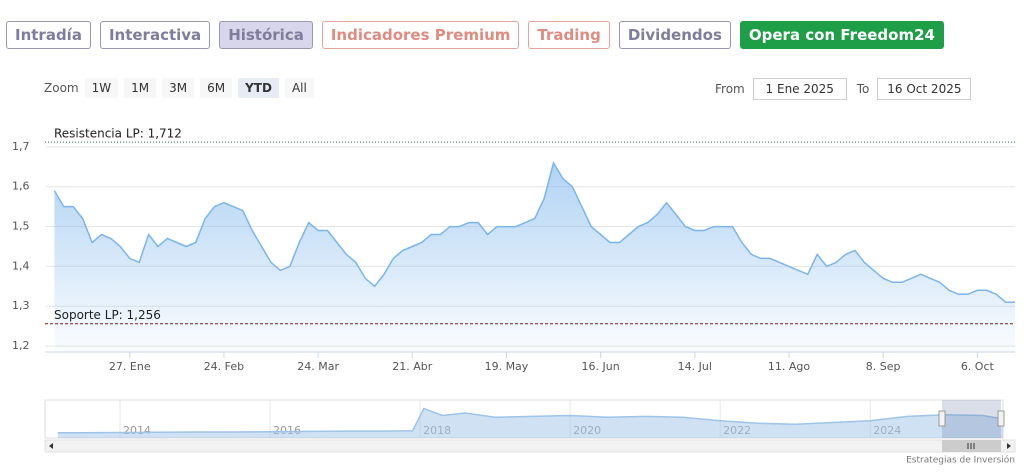  Describe the element at coordinates (51, 446) in the screenshot. I see `scrollbar-left` at that location.